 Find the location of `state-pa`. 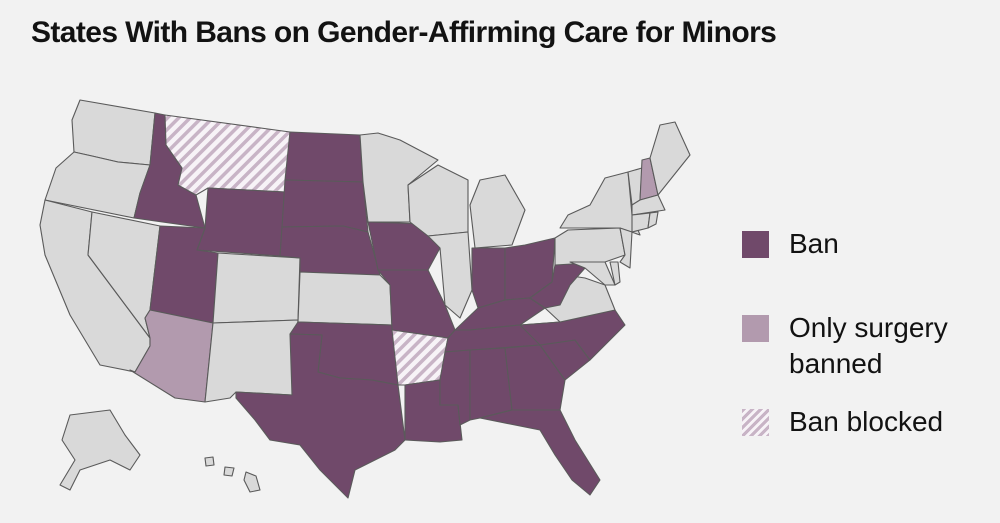

state-pa is located at coordinates (590, 246).